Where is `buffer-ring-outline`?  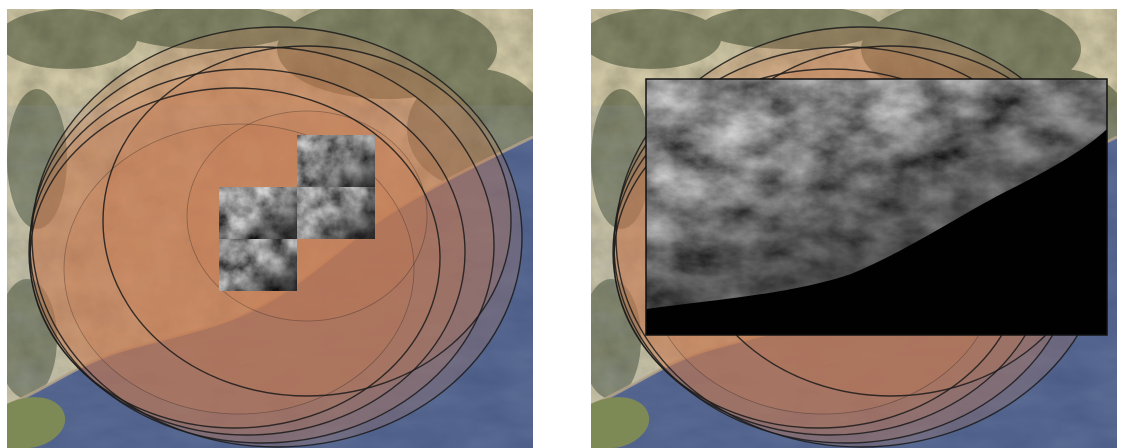
buffer-ring-outline is located at coordinates (307, 216).